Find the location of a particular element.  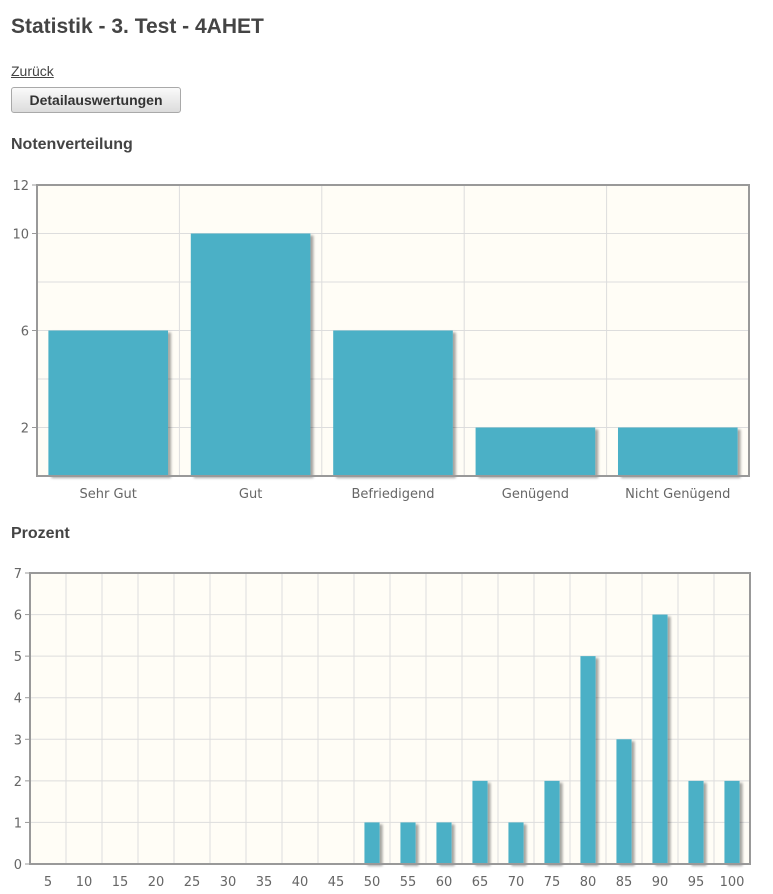

back-link: Zurück is located at coordinates (32, 71).